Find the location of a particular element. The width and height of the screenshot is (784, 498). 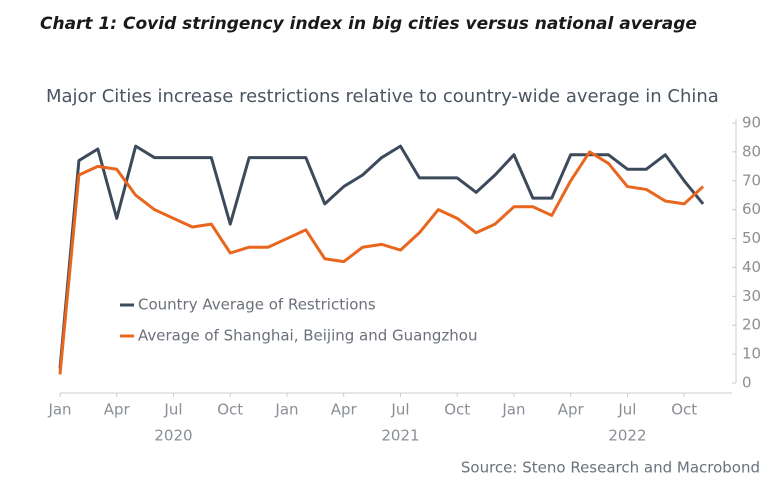

year-label: 2020 is located at coordinates (173, 436).